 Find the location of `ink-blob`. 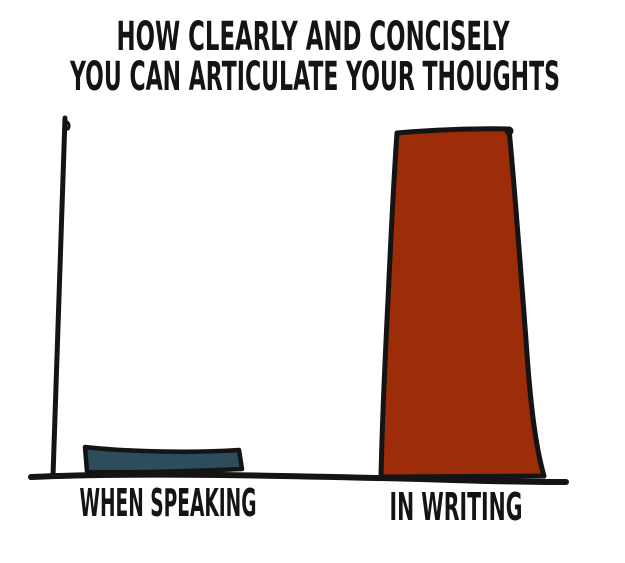

ink-blob is located at coordinates (509, 131).